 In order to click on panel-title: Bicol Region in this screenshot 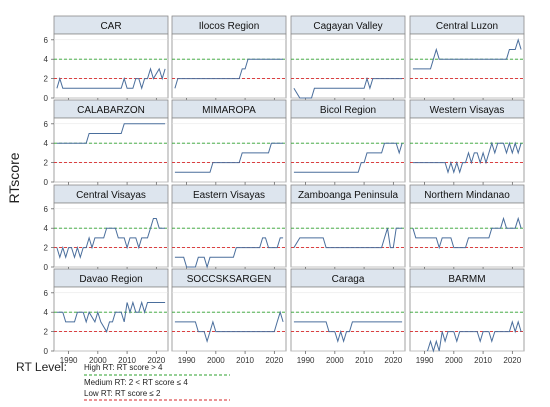, I will do `click(348, 110)`.